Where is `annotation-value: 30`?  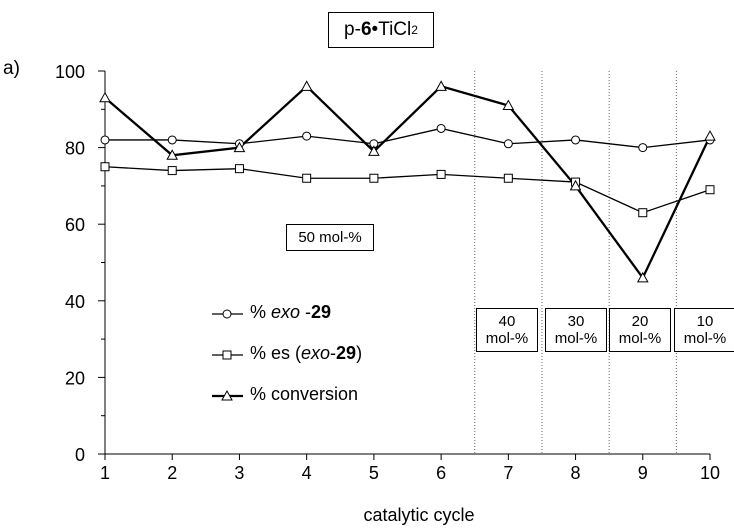 annotation-value: 30 is located at coordinates (576, 321).